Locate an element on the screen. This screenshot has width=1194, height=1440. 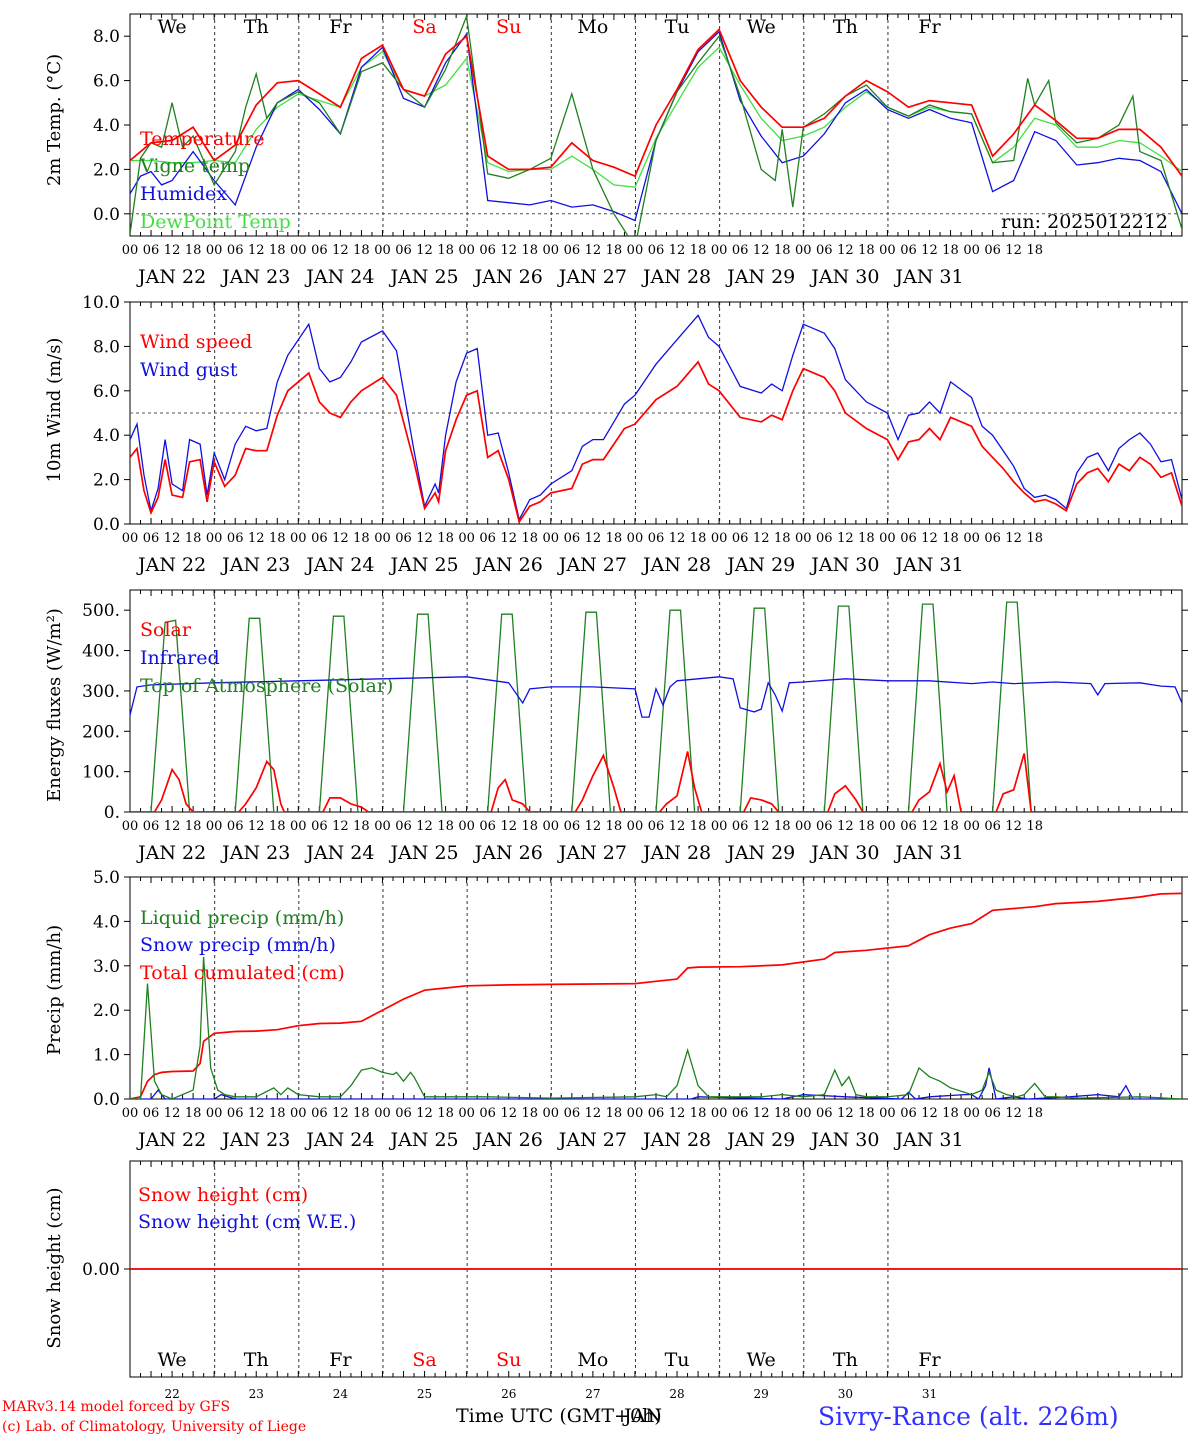
series-line-total-cumulated-cm- is located at coordinates (656, 995).